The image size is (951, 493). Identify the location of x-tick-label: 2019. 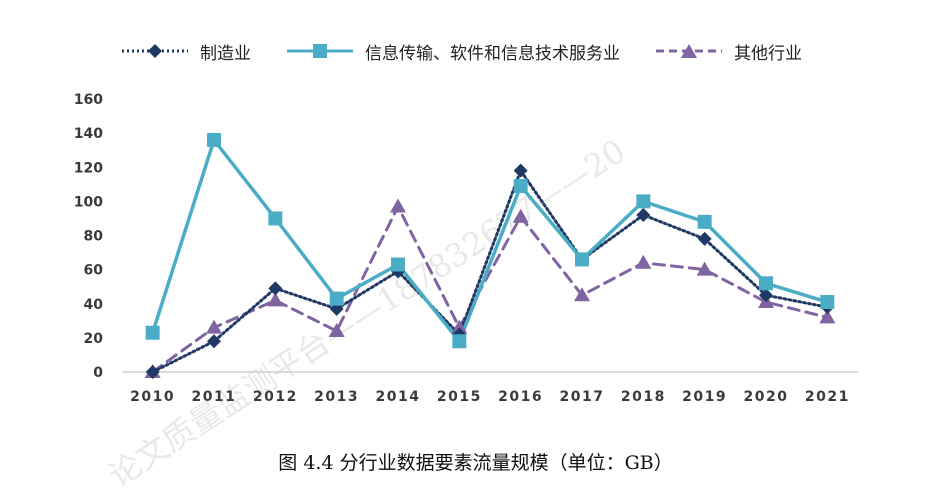
(704, 397).